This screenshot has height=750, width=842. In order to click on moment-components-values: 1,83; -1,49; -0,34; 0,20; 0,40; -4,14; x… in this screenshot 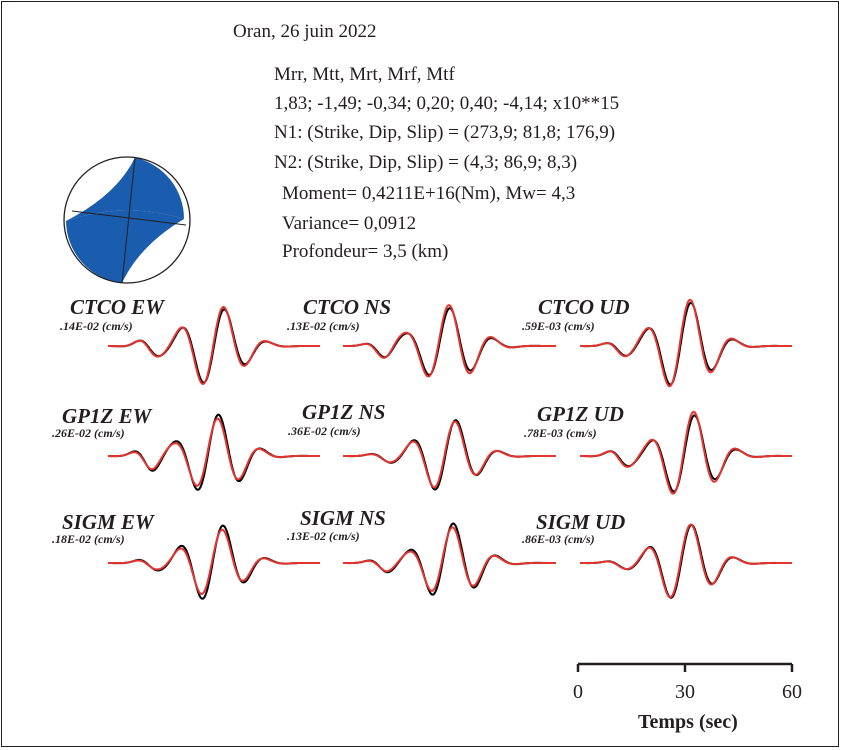, I will do `click(447, 103)`.